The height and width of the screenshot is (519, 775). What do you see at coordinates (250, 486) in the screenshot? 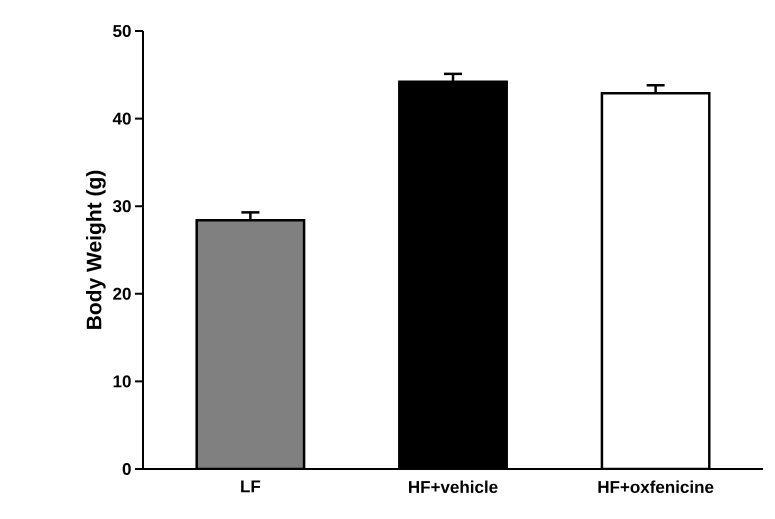
I see `x-tick-label: LF` at bounding box center [250, 486].